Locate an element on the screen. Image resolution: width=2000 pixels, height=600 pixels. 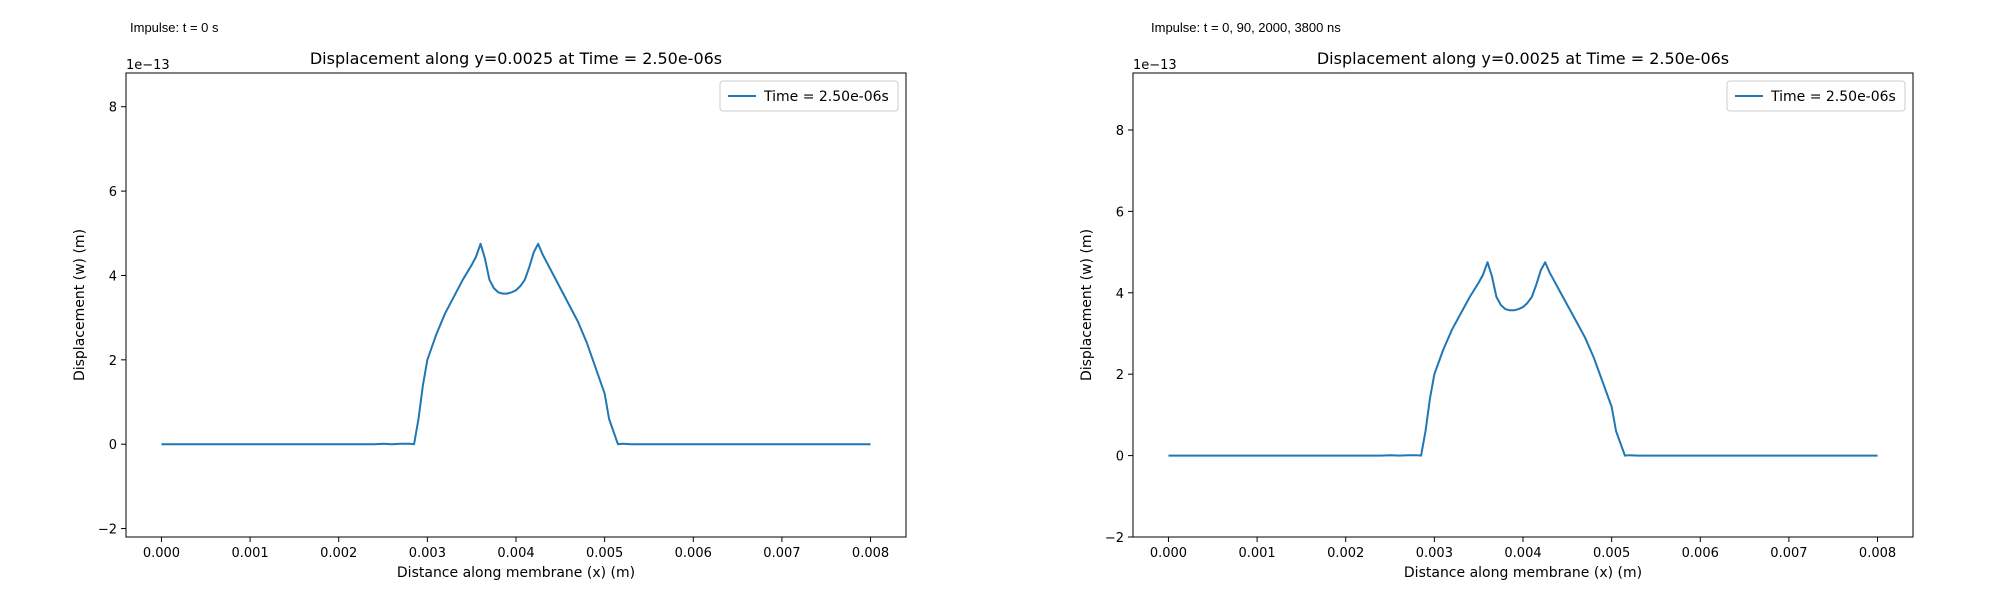
panel-caption-right: Impulse: t = 0, 90, 2000, 3800 ns is located at coordinates (1246, 27).